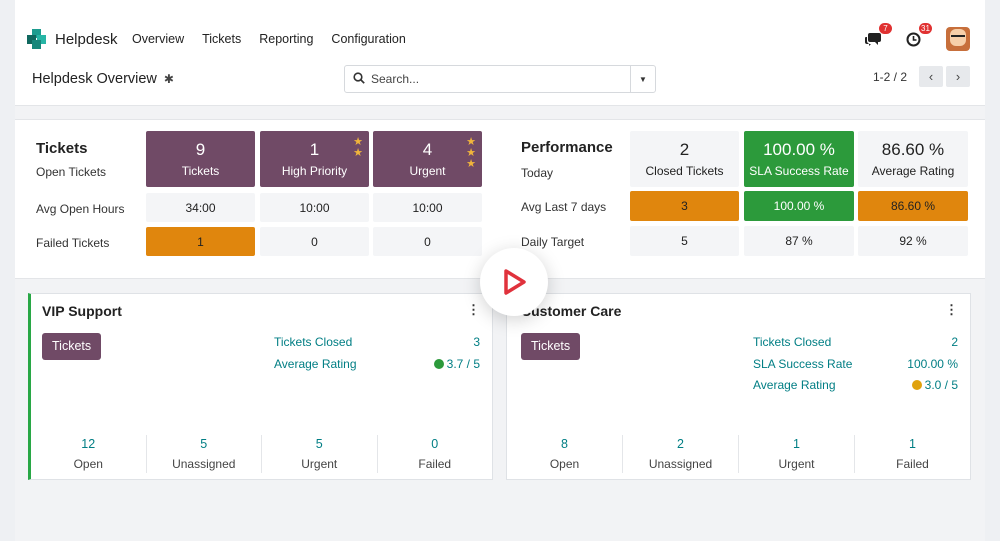 This screenshot has height=541, width=1000. What do you see at coordinates (94, 79) in the screenshot?
I see `page-title: Helpdesk Overview` at bounding box center [94, 79].